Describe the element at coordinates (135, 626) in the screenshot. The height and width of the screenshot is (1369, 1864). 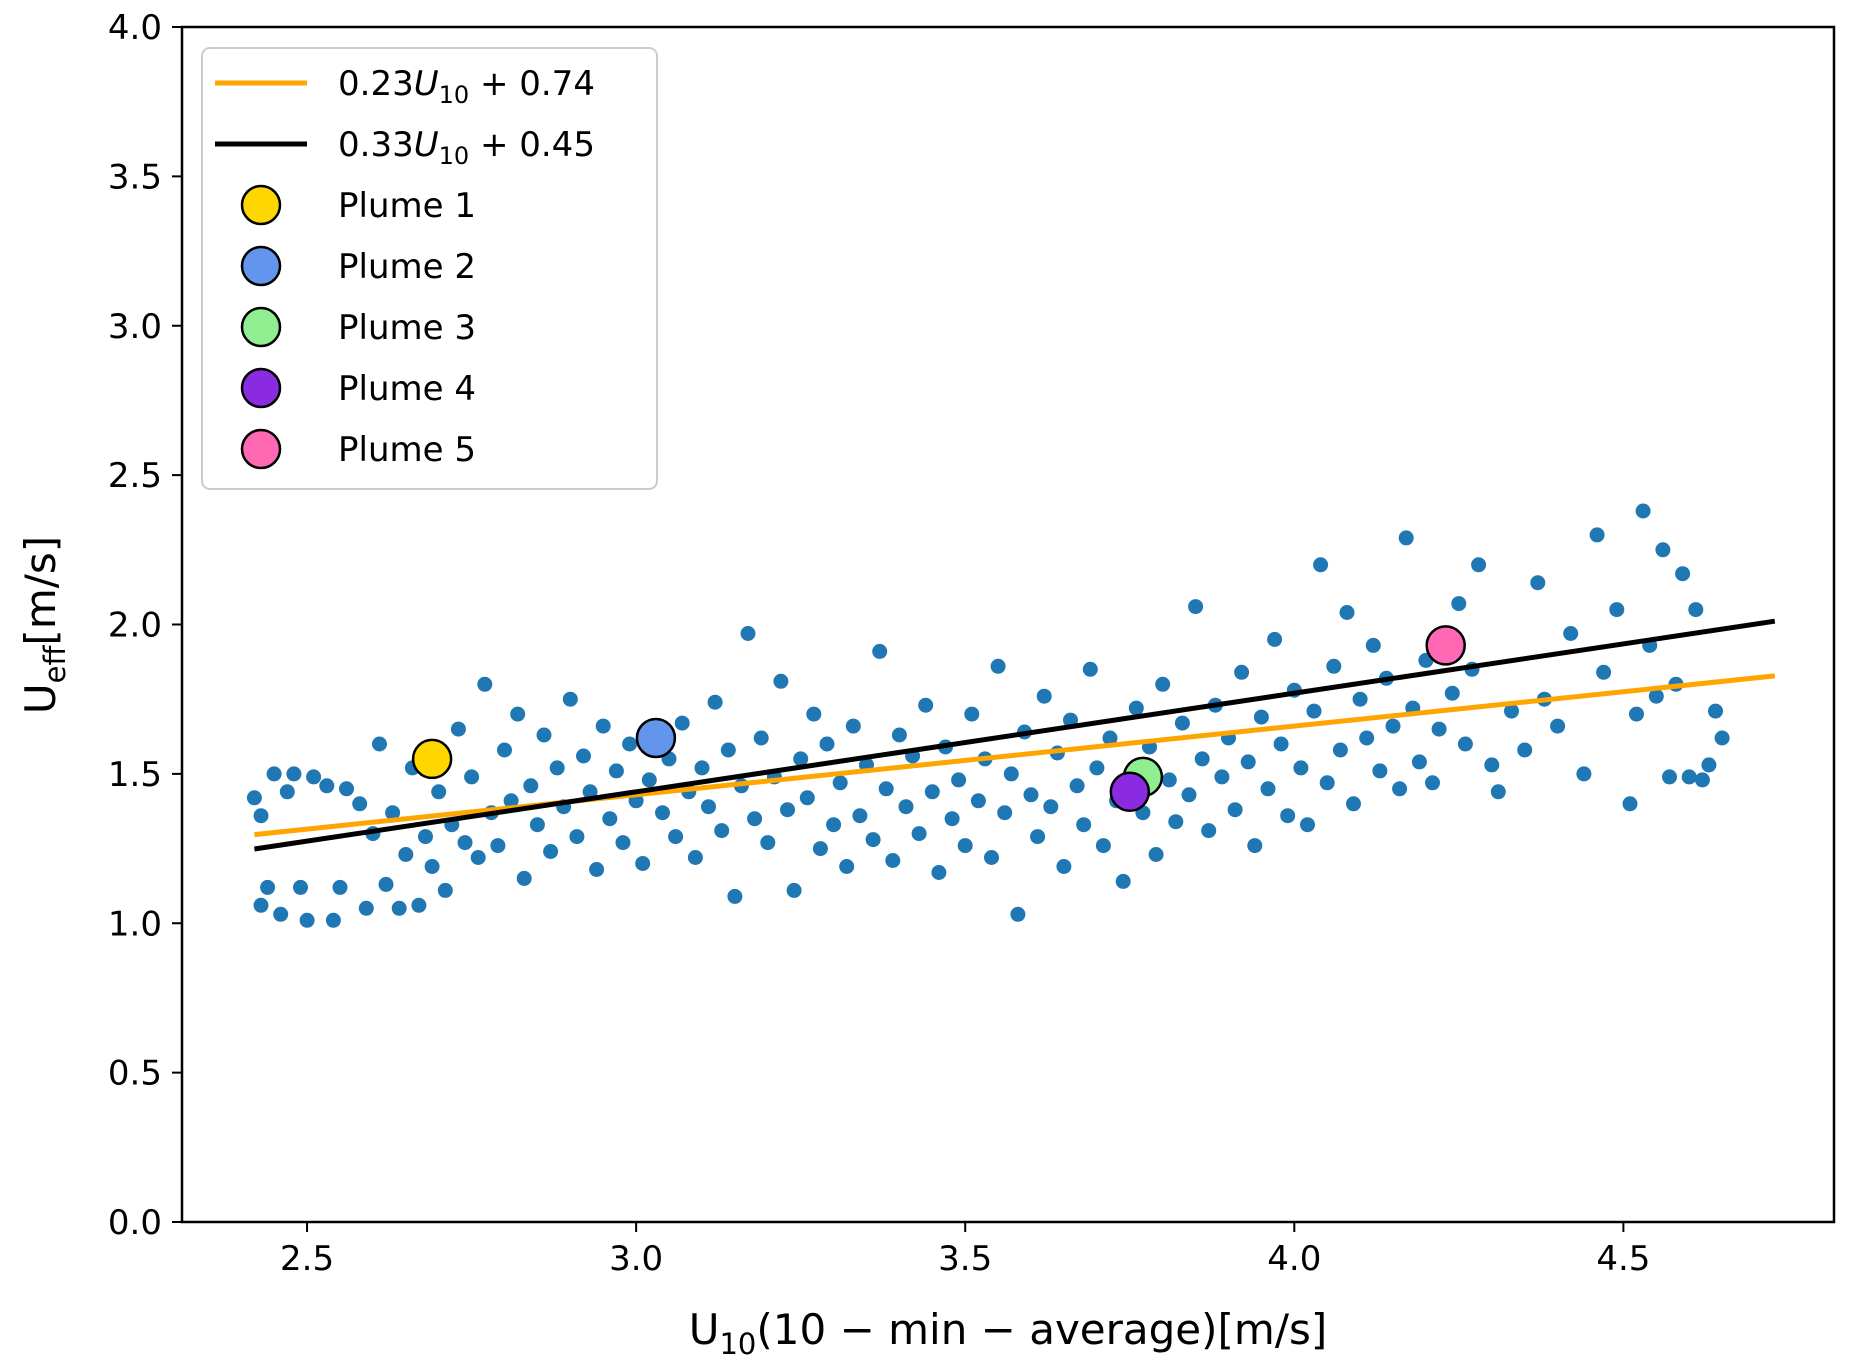
I see `y-tick-label: 2.0` at that location.